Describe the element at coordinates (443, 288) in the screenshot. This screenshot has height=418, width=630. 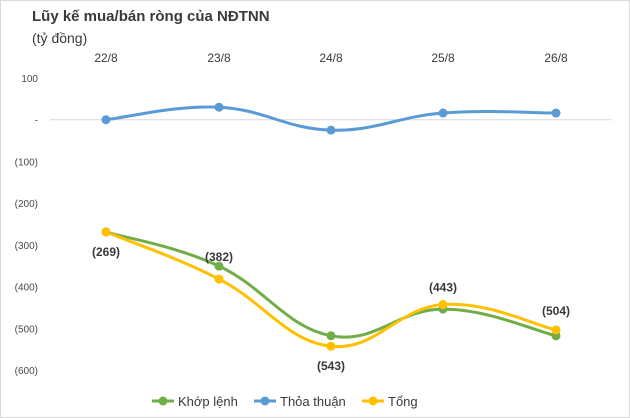
I see `data-label: (443)` at that location.